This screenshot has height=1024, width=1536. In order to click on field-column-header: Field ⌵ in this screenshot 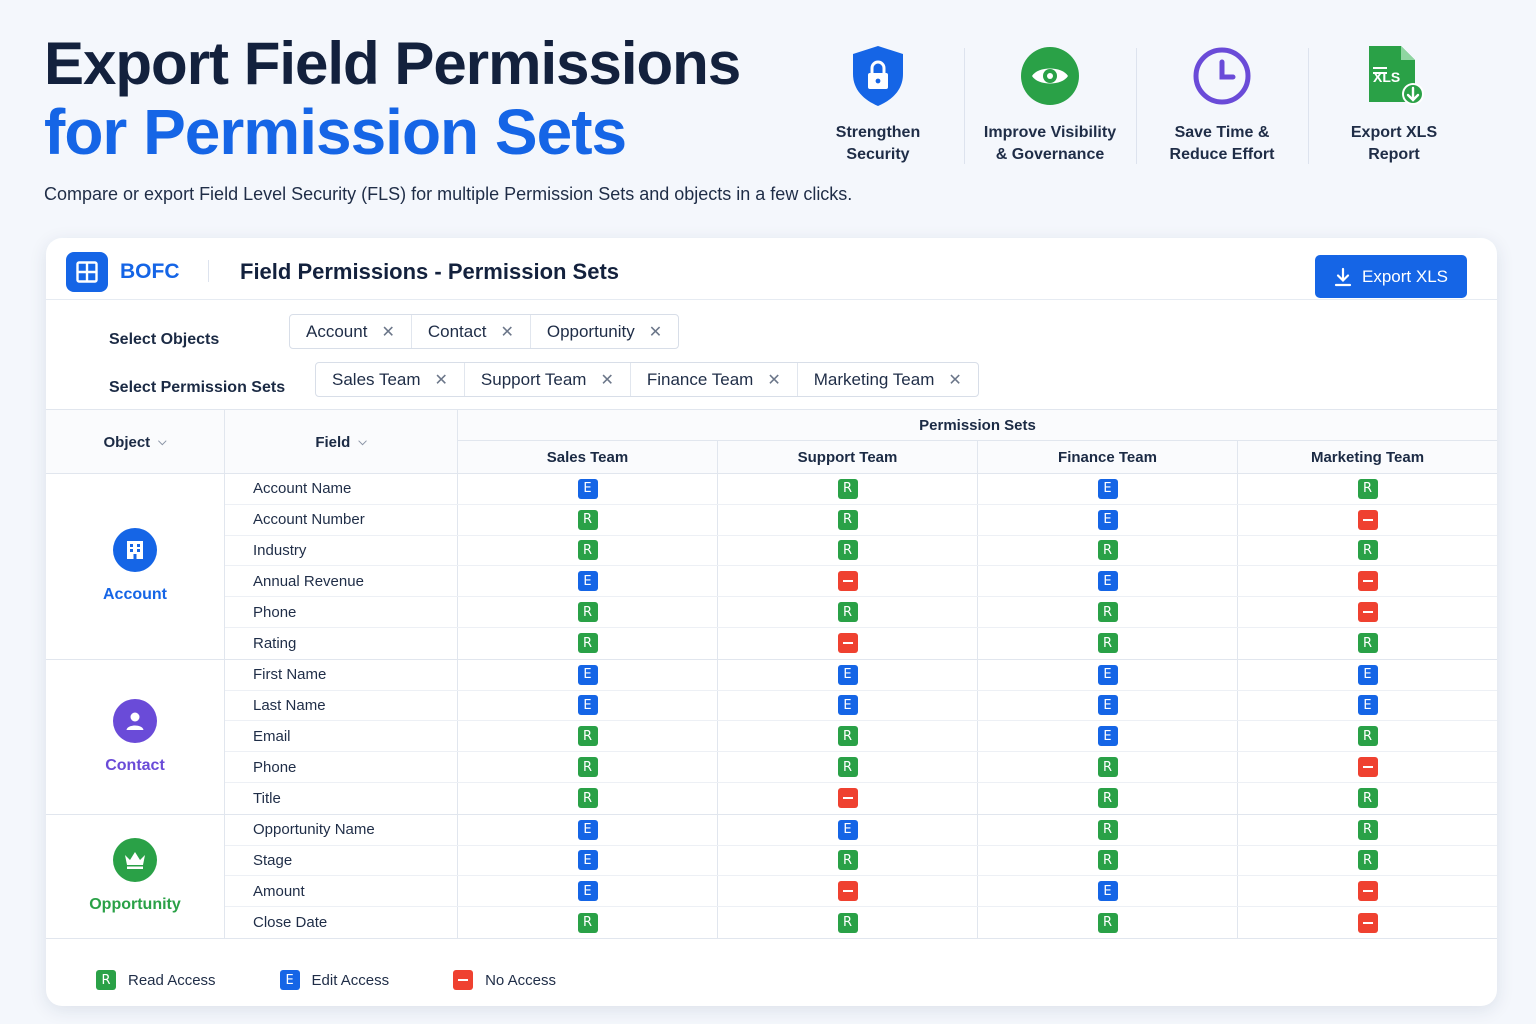, I will do `click(341, 442)`.